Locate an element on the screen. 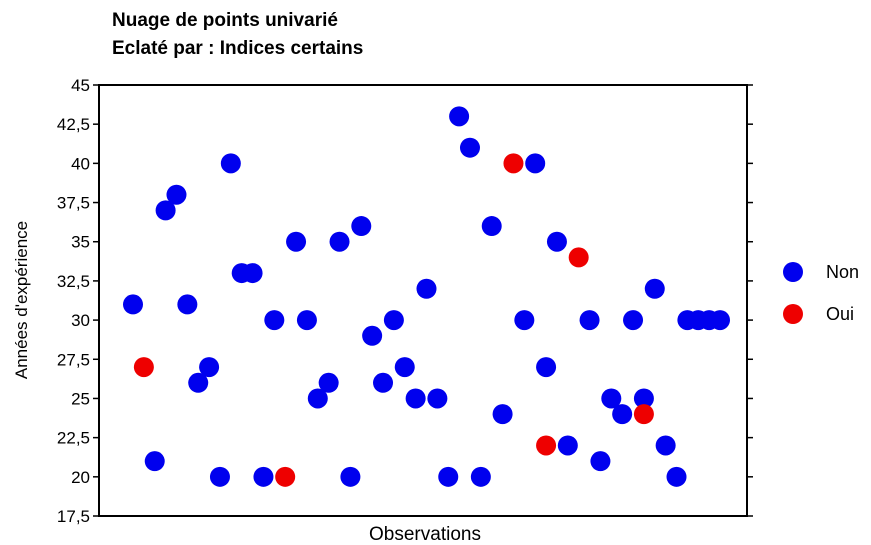  y-axis-label: Années d'expérience is located at coordinates (21, 300).